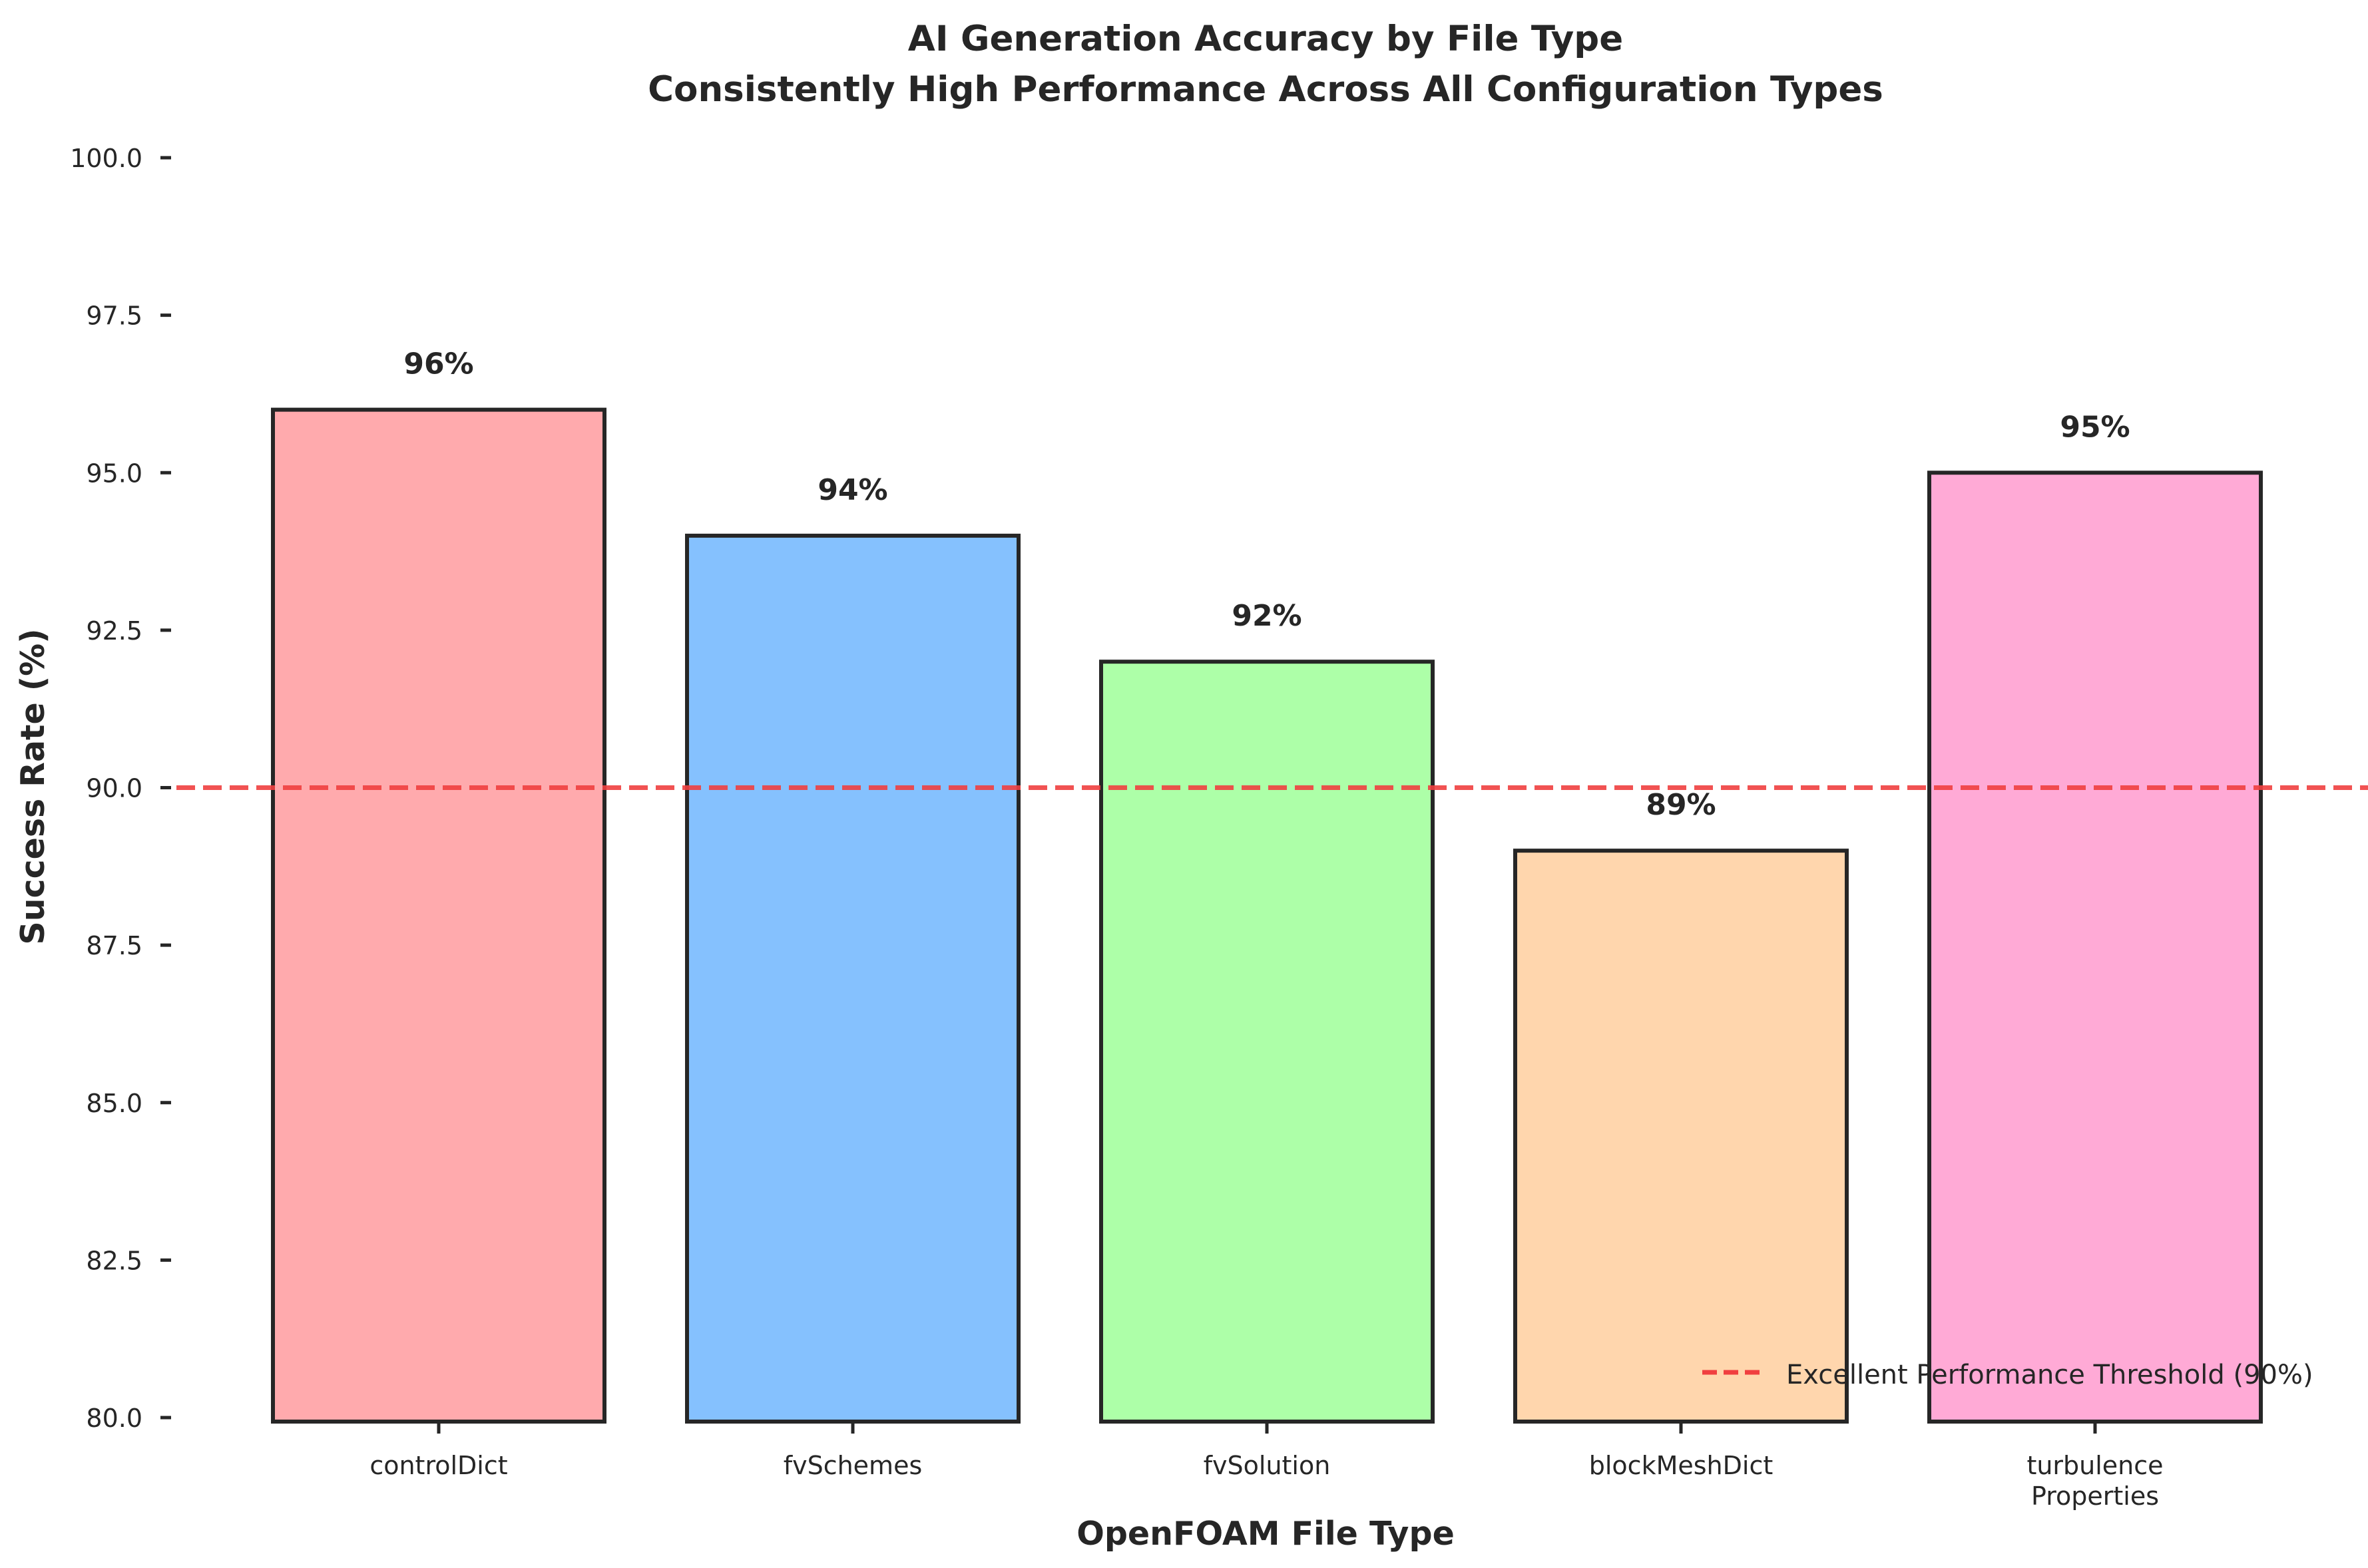 The height and width of the screenshot is (1568, 2368). Describe the element at coordinates (438, 1465) in the screenshot. I see `x-tick-label: controlDict` at that location.